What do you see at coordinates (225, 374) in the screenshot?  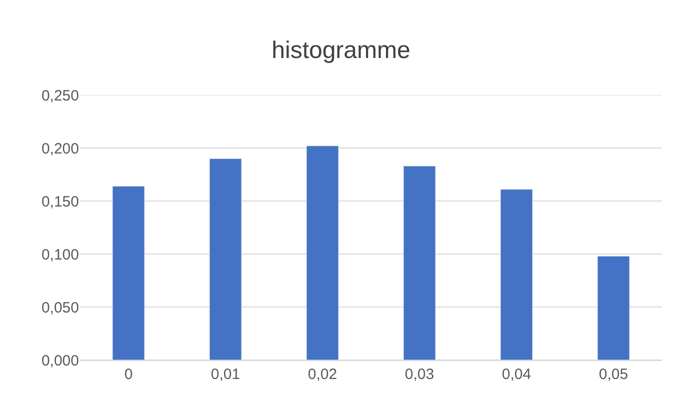 I see `x-tick-label: 0,01` at bounding box center [225, 374].